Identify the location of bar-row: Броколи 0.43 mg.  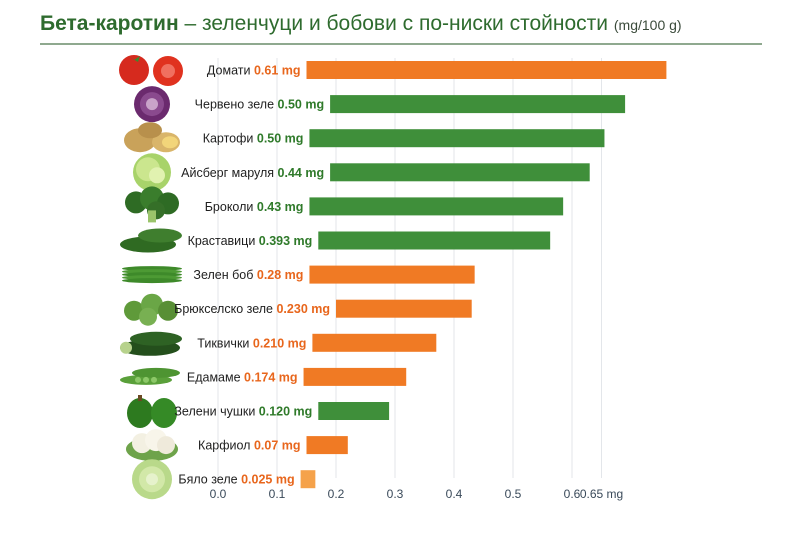
(344, 204).